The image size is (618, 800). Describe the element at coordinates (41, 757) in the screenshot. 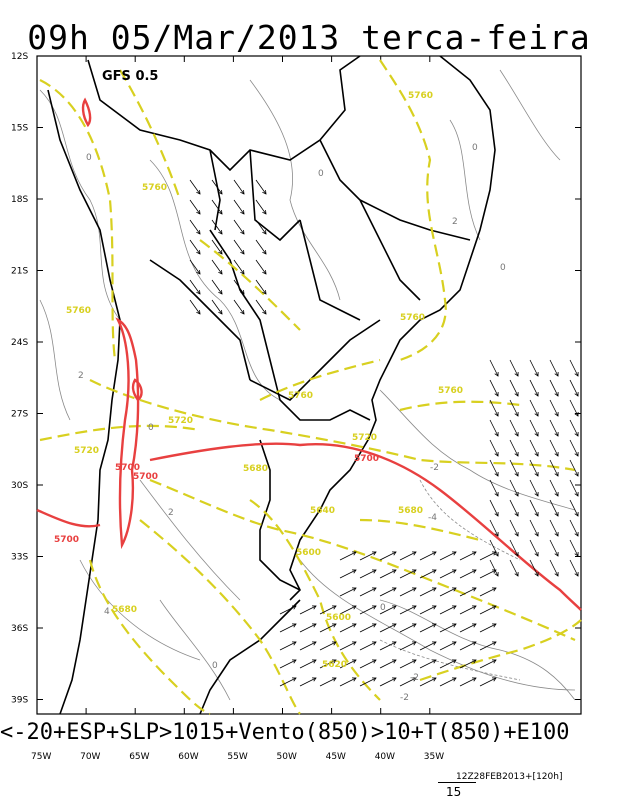

I see `lon-tick-label: 75W` at that location.